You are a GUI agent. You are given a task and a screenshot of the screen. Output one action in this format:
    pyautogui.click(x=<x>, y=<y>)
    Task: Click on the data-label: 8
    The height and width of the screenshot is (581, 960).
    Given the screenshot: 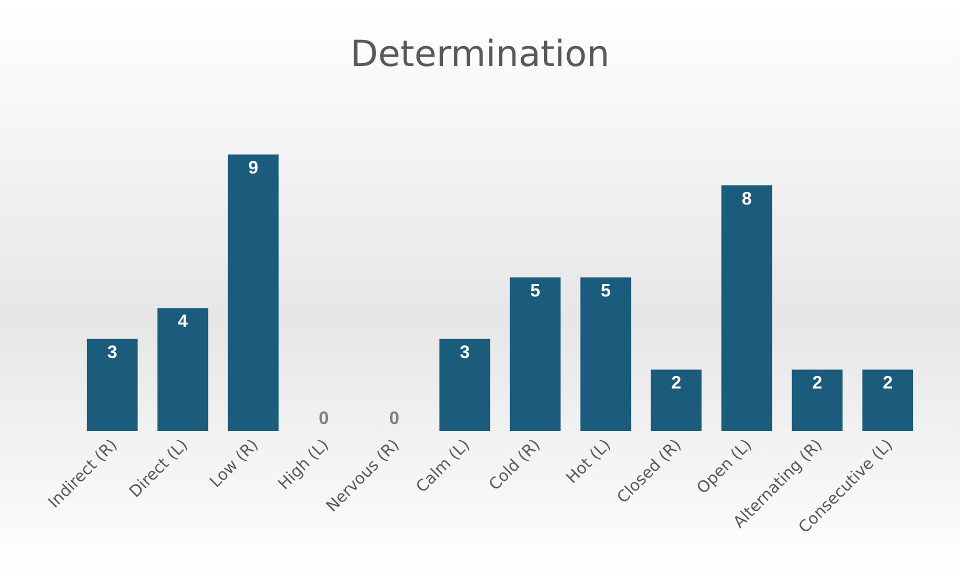 What is the action you would take?
    pyautogui.click(x=747, y=198)
    